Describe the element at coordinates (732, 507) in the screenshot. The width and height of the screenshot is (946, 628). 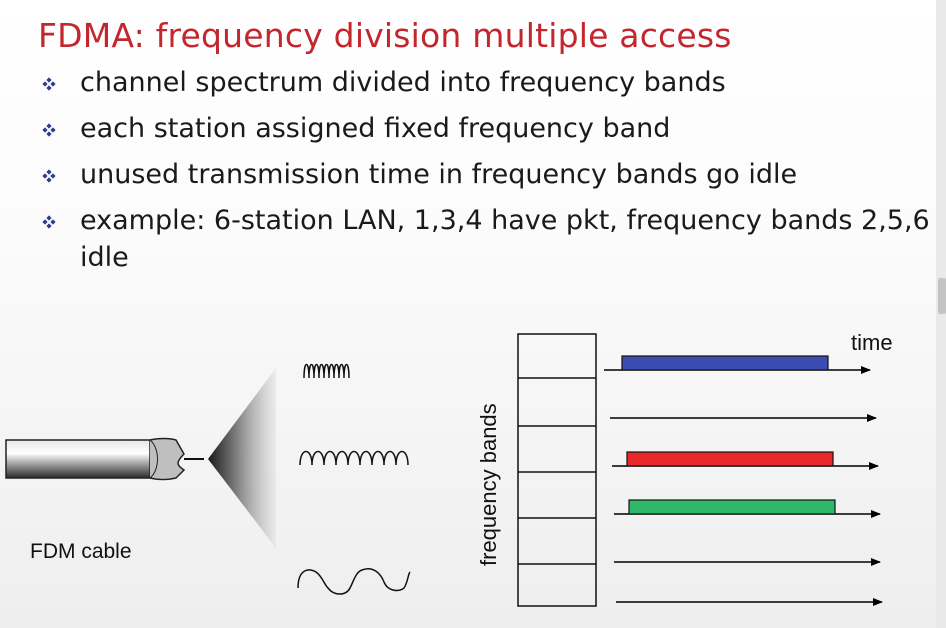
I see `band-4-transmission` at that location.